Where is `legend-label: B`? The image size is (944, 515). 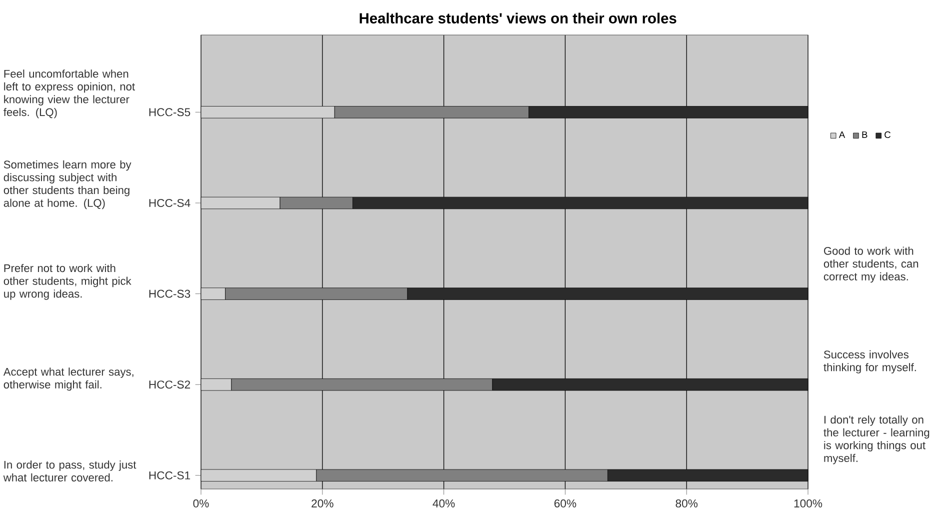
legend-label: B is located at coordinates (865, 134).